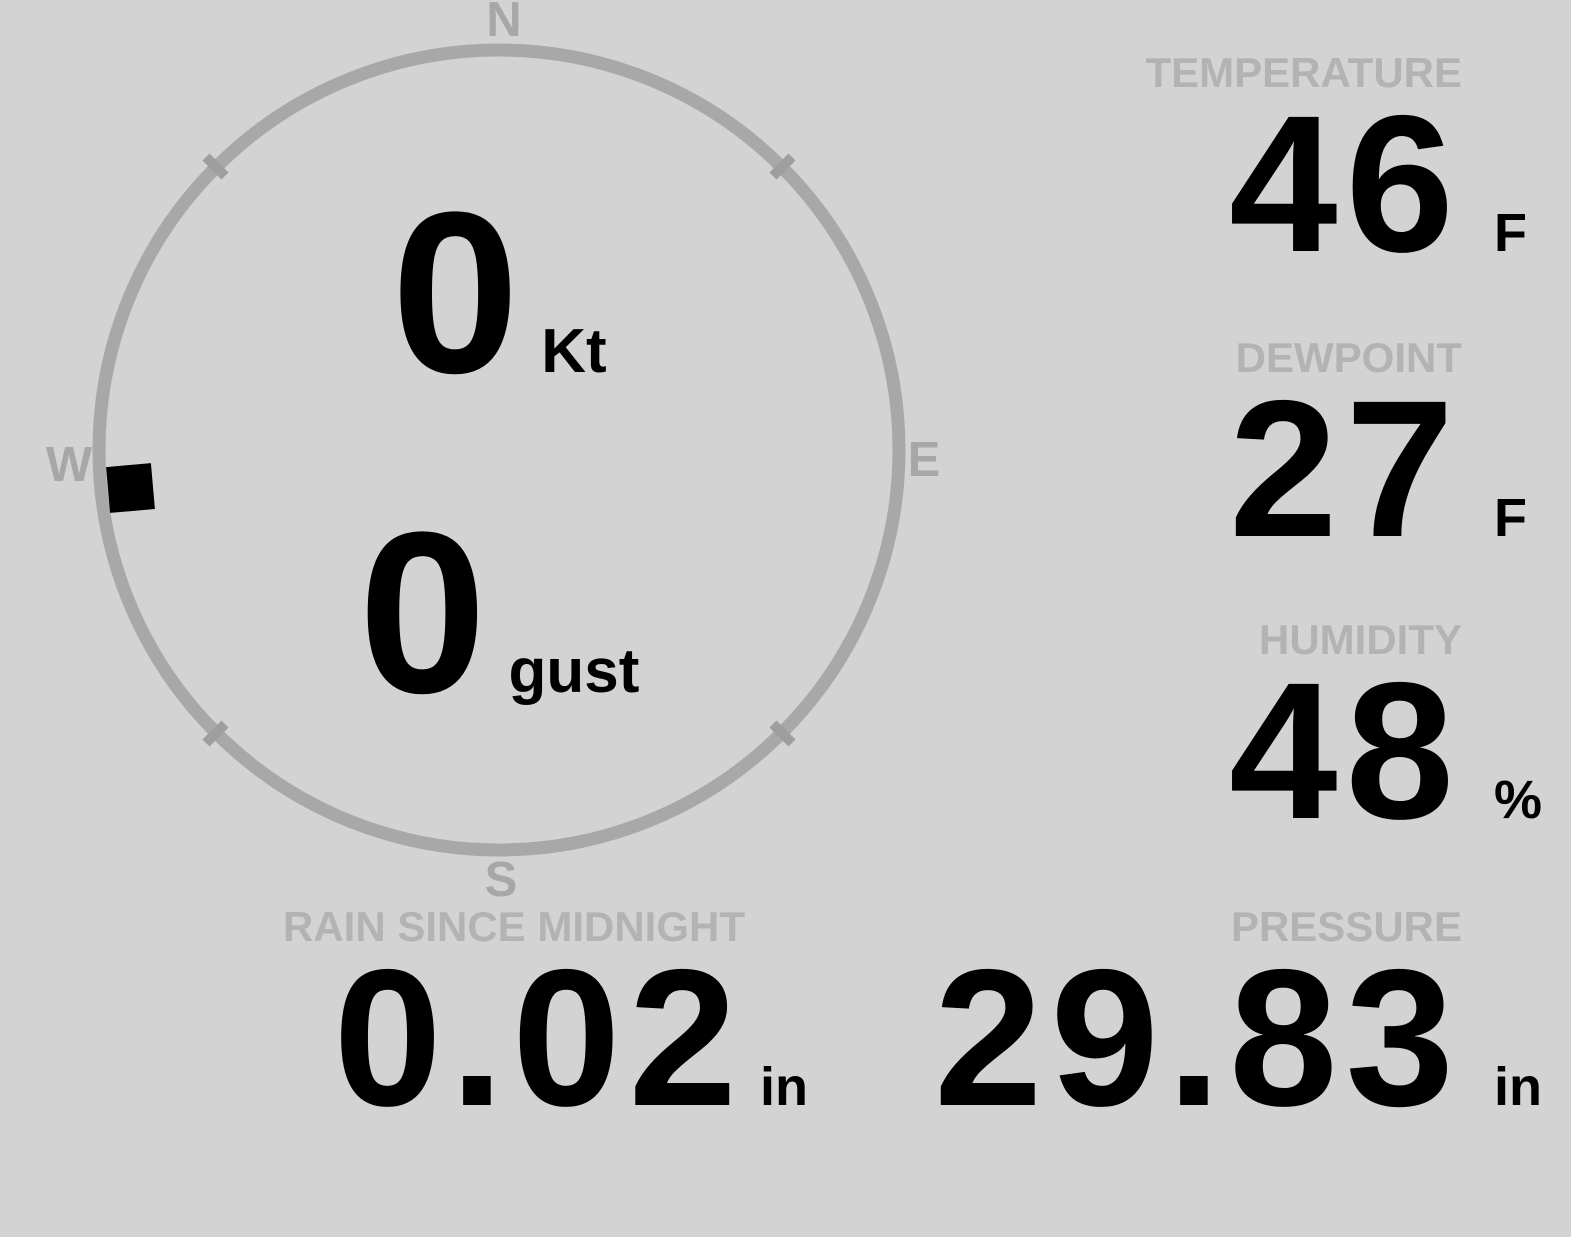  I want to click on compass-label-east: E, so click(924, 460).